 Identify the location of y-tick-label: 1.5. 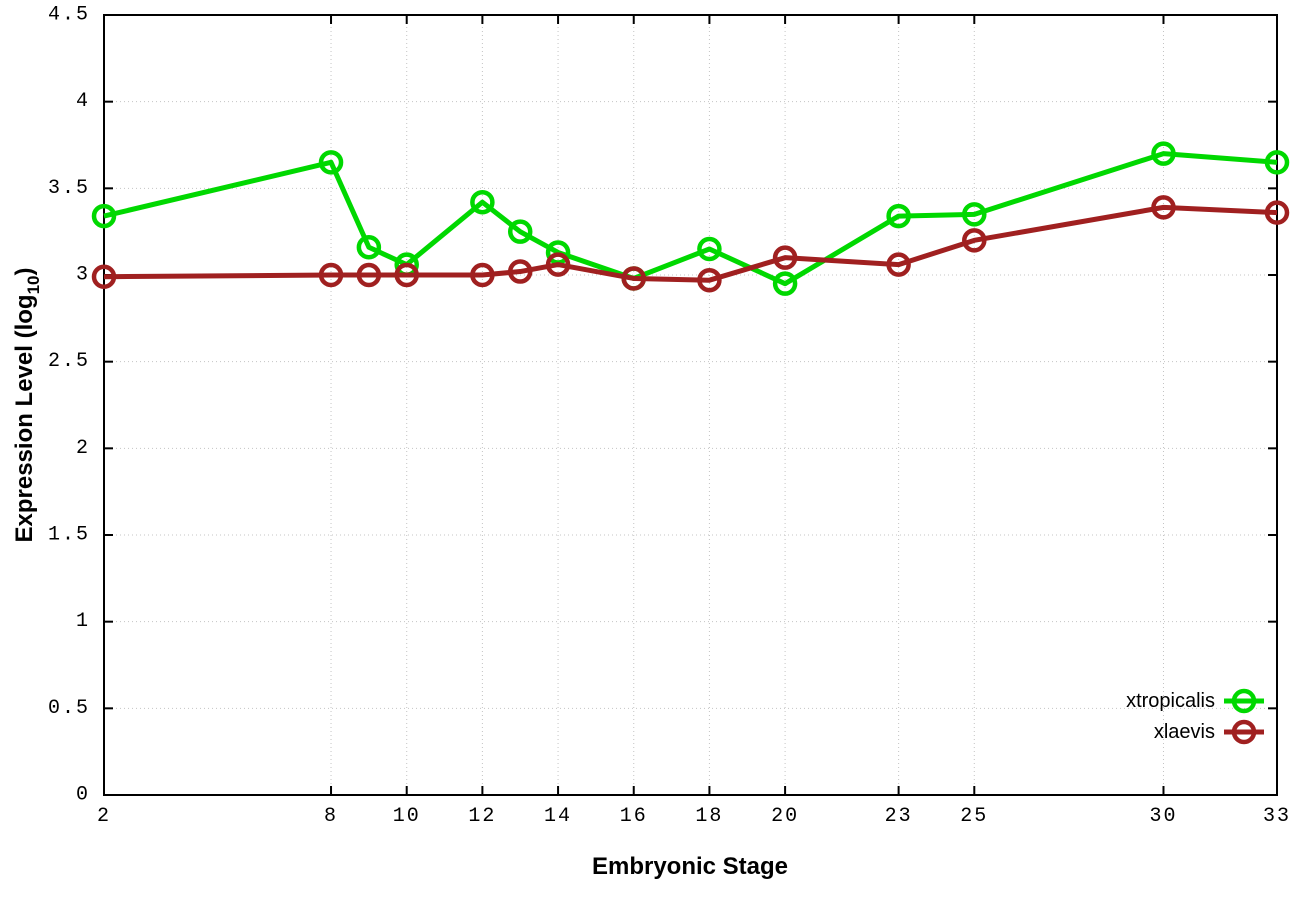
(69, 535).